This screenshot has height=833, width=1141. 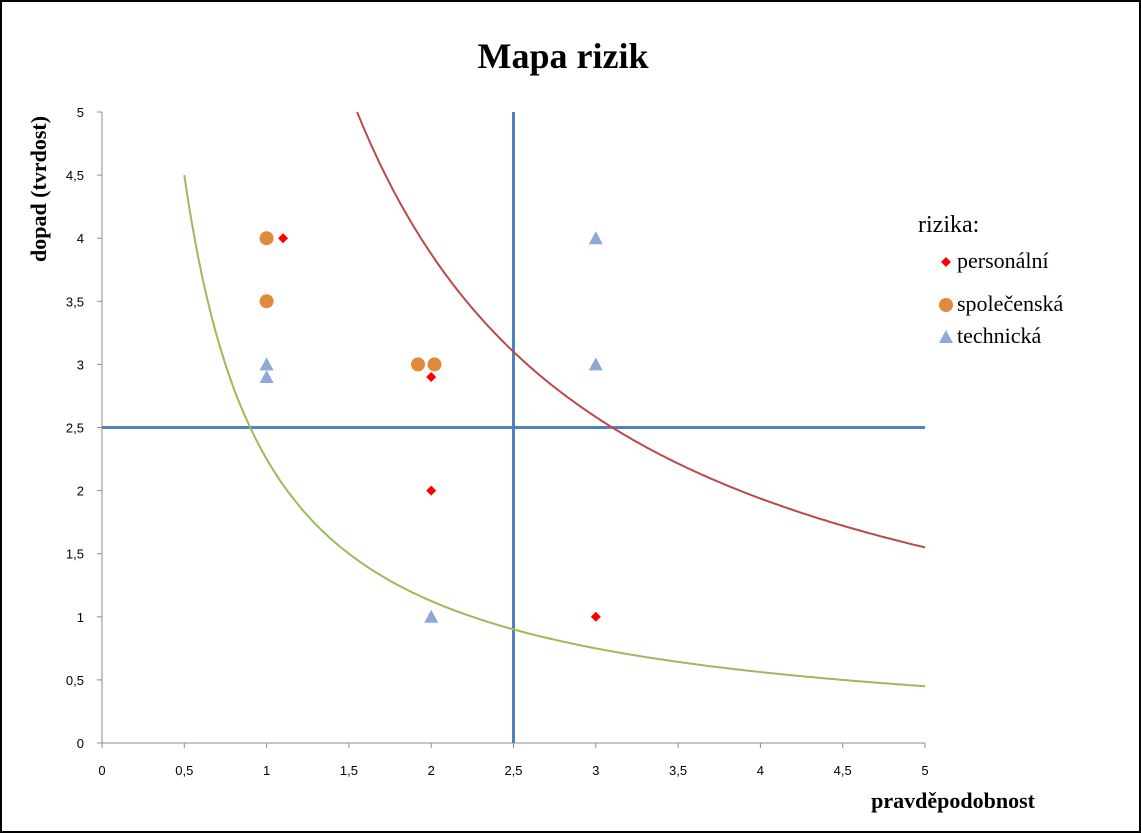 What do you see at coordinates (80, 617) in the screenshot?
I see `y-tick-label: 1` at bounding box center [80, 617].